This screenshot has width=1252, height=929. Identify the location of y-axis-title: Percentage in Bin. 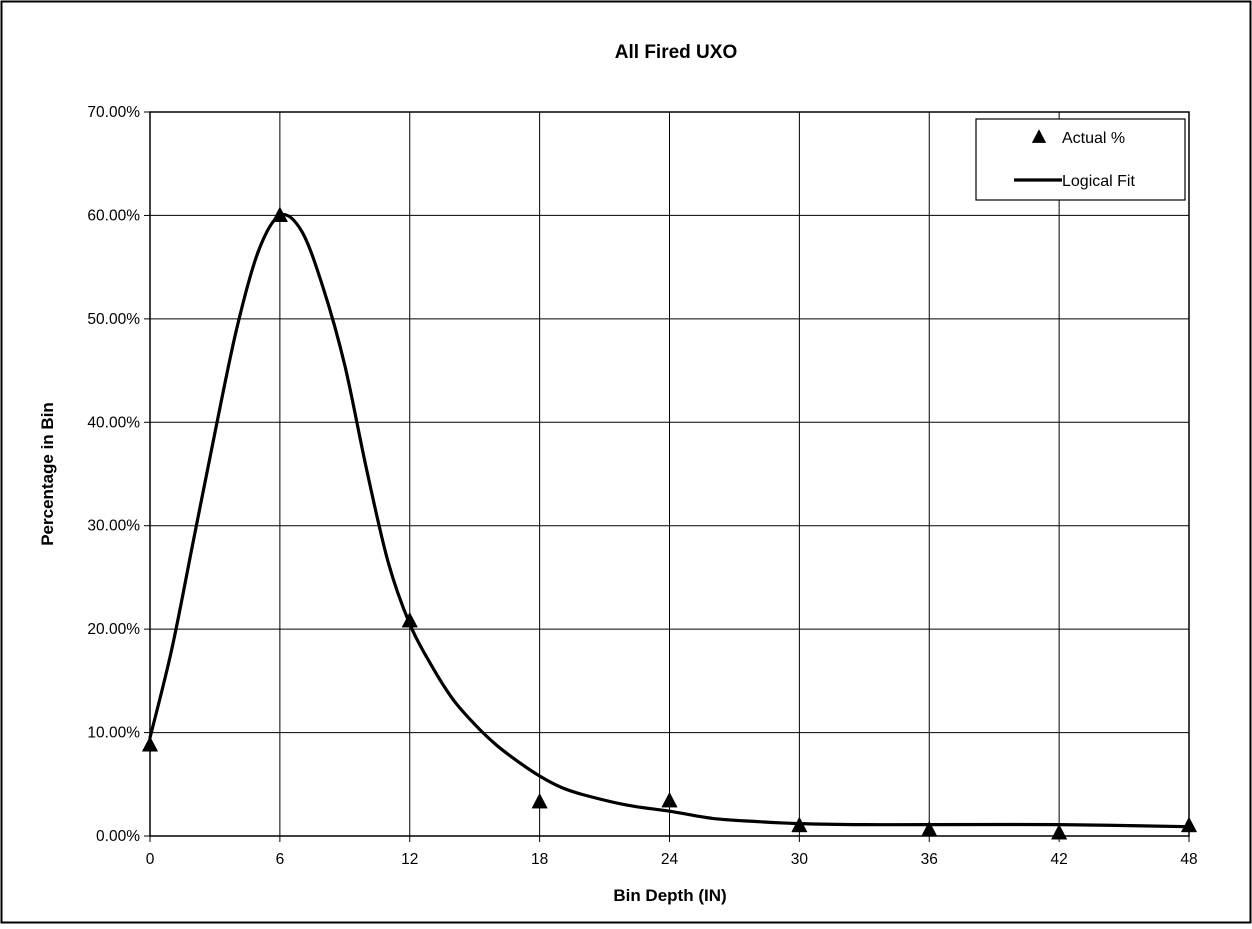
(47, 474).